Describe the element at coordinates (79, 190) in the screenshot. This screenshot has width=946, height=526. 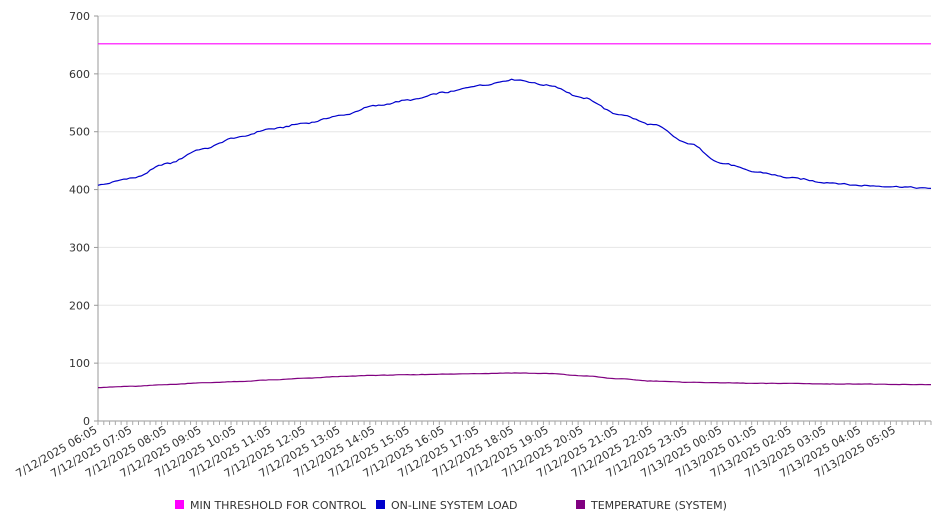
I see `y-tick-label: 400` at that location.